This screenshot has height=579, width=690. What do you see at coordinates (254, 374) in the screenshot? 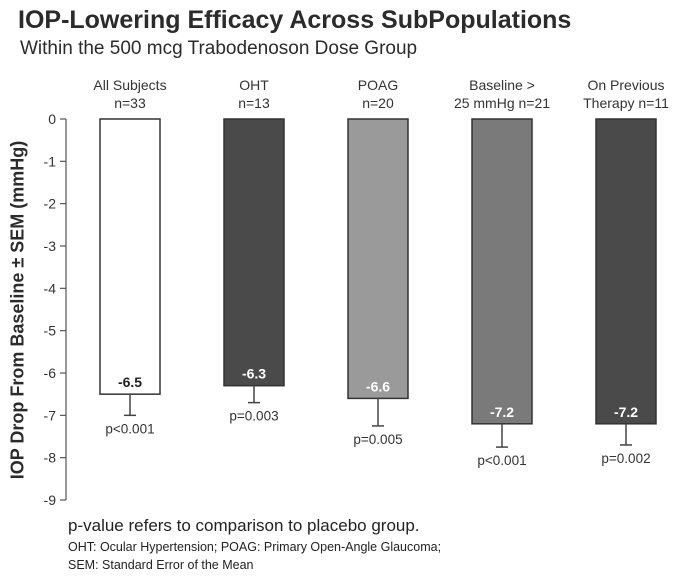
I see `bar-value-label: -6.3` at bounding box center [254, 374].